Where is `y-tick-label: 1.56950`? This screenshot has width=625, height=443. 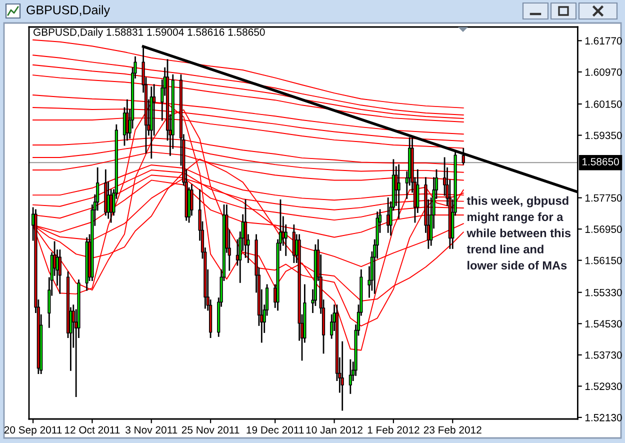
y-tick-label: 1.56950 is located at coordinates (603, 229).